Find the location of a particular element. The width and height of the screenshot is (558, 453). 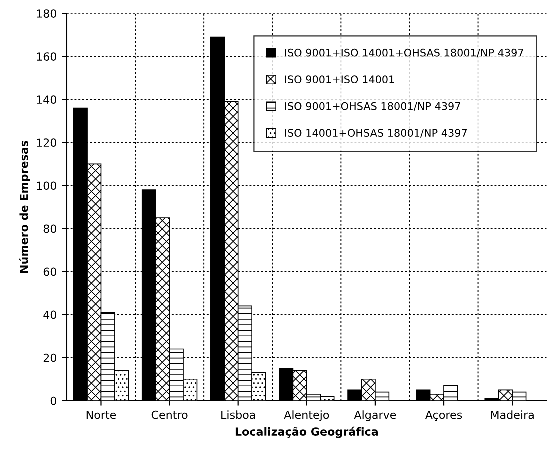

y-axis-title: Número de Empresas is located at coordinates (24, 207).